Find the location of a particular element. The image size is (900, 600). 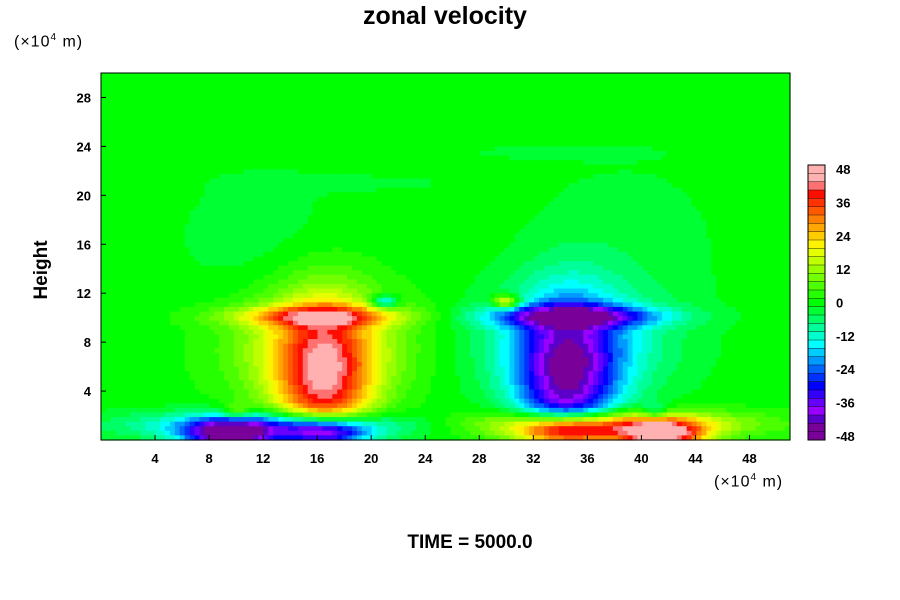

y-unit-exponent: 4 is located at coordinates (54, 37).